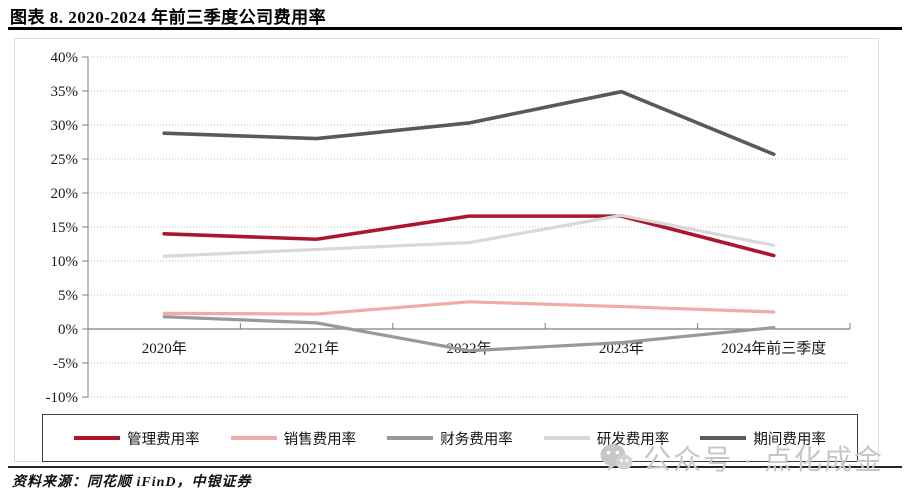 The width and height of the screenshot is (910, 495). I want to click on y-axis-label: -5%, so click(65, 364).